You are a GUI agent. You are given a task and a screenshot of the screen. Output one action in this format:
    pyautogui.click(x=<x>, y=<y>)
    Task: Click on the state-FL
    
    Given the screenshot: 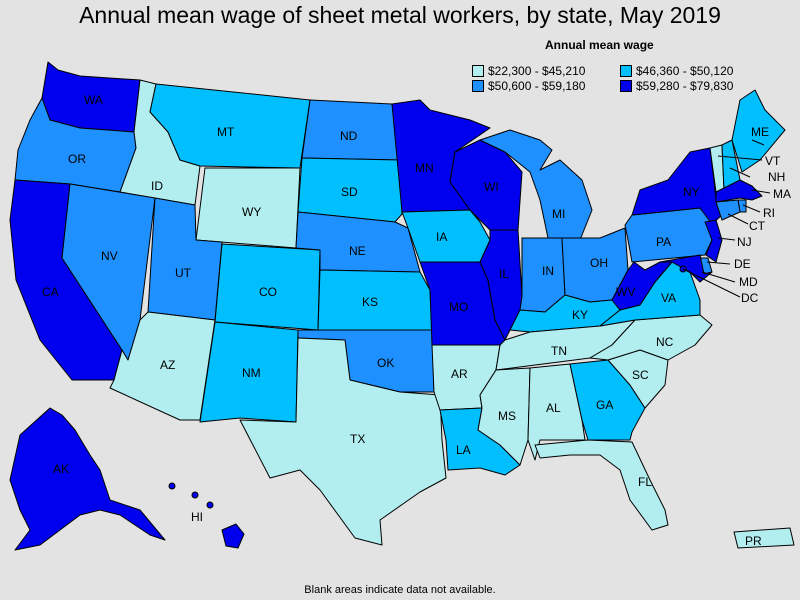 What is the action you would take?
    pyautogui.click(x=601, y=485)
    